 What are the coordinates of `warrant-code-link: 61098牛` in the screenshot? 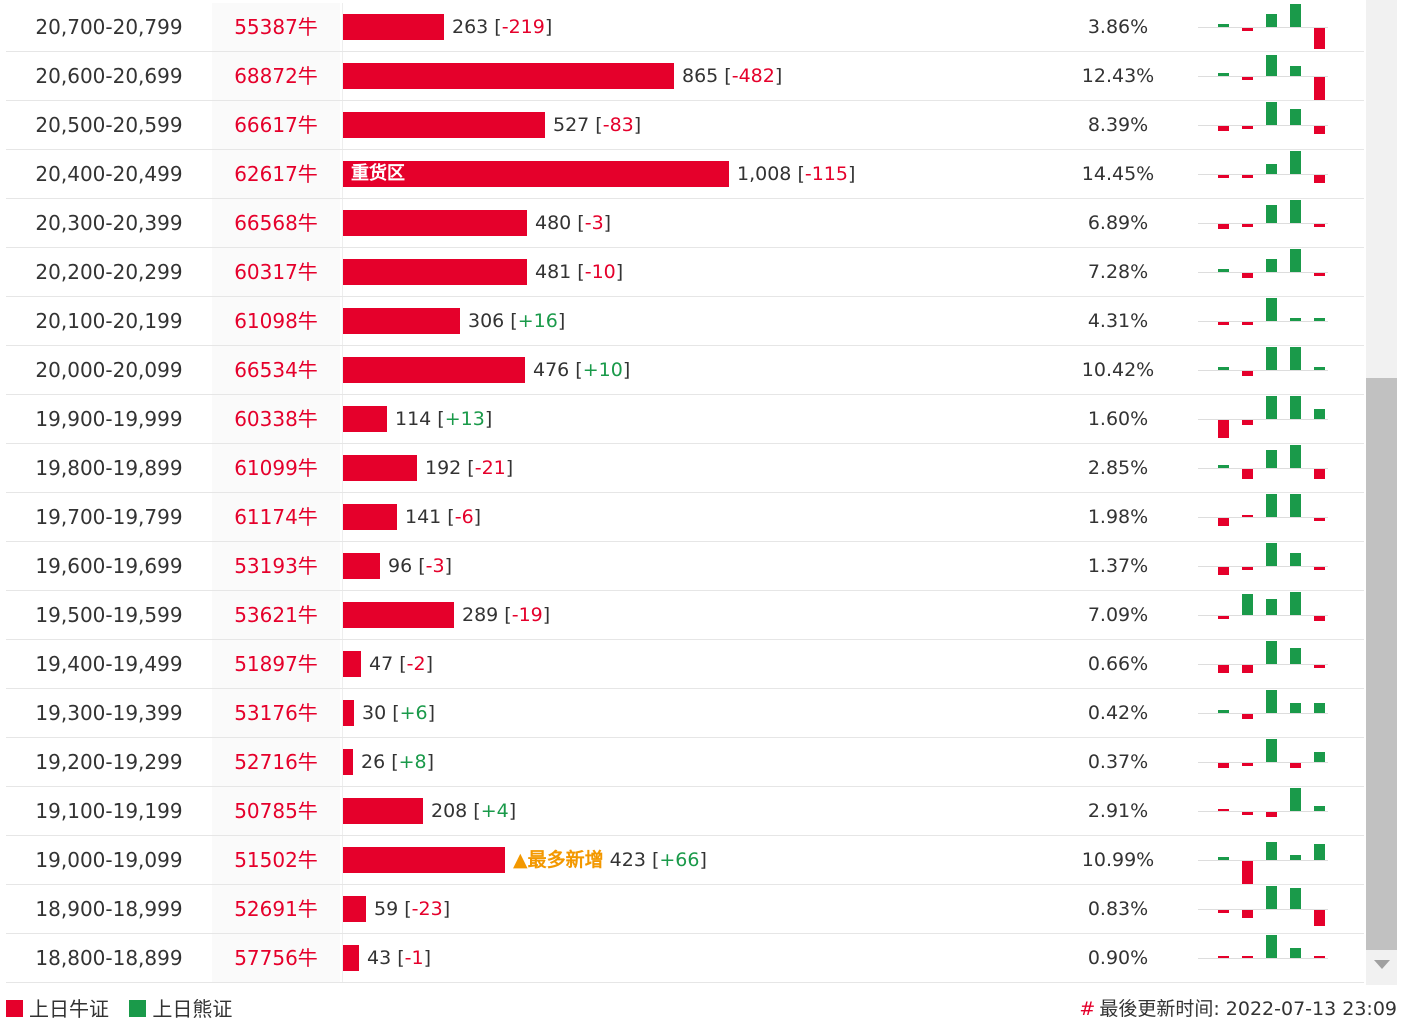 It's located at (276, 321).